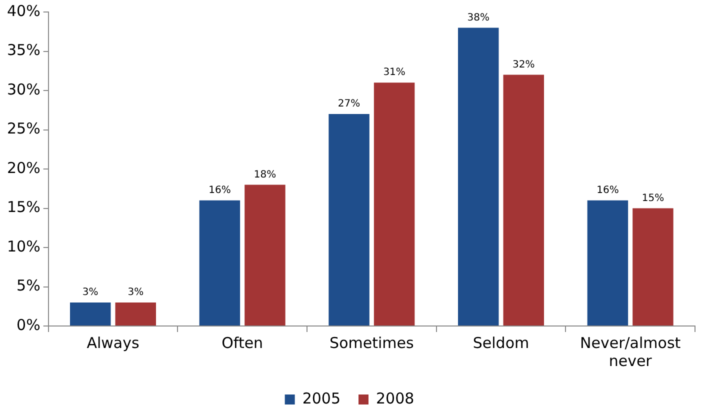  Describe the element at coordinates (501, 343) in the screenshot. I see `x-tick-label: Seldom` at that location.